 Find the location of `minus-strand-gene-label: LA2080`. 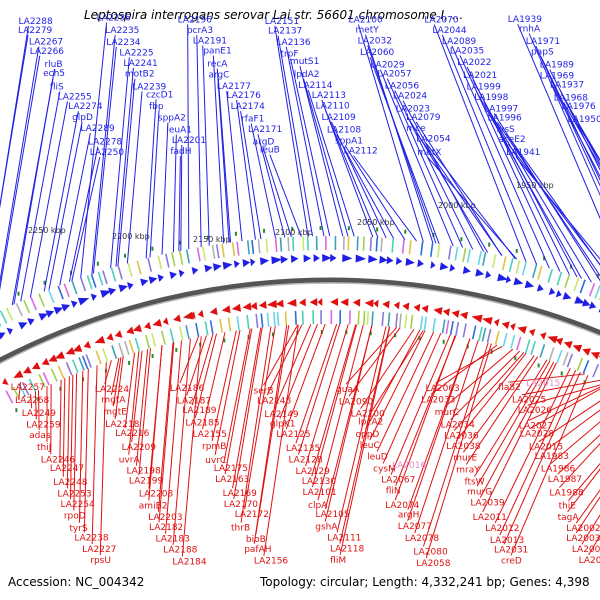

minus-strand-gene-label: LA2080 is located at coordinates (430, 552).